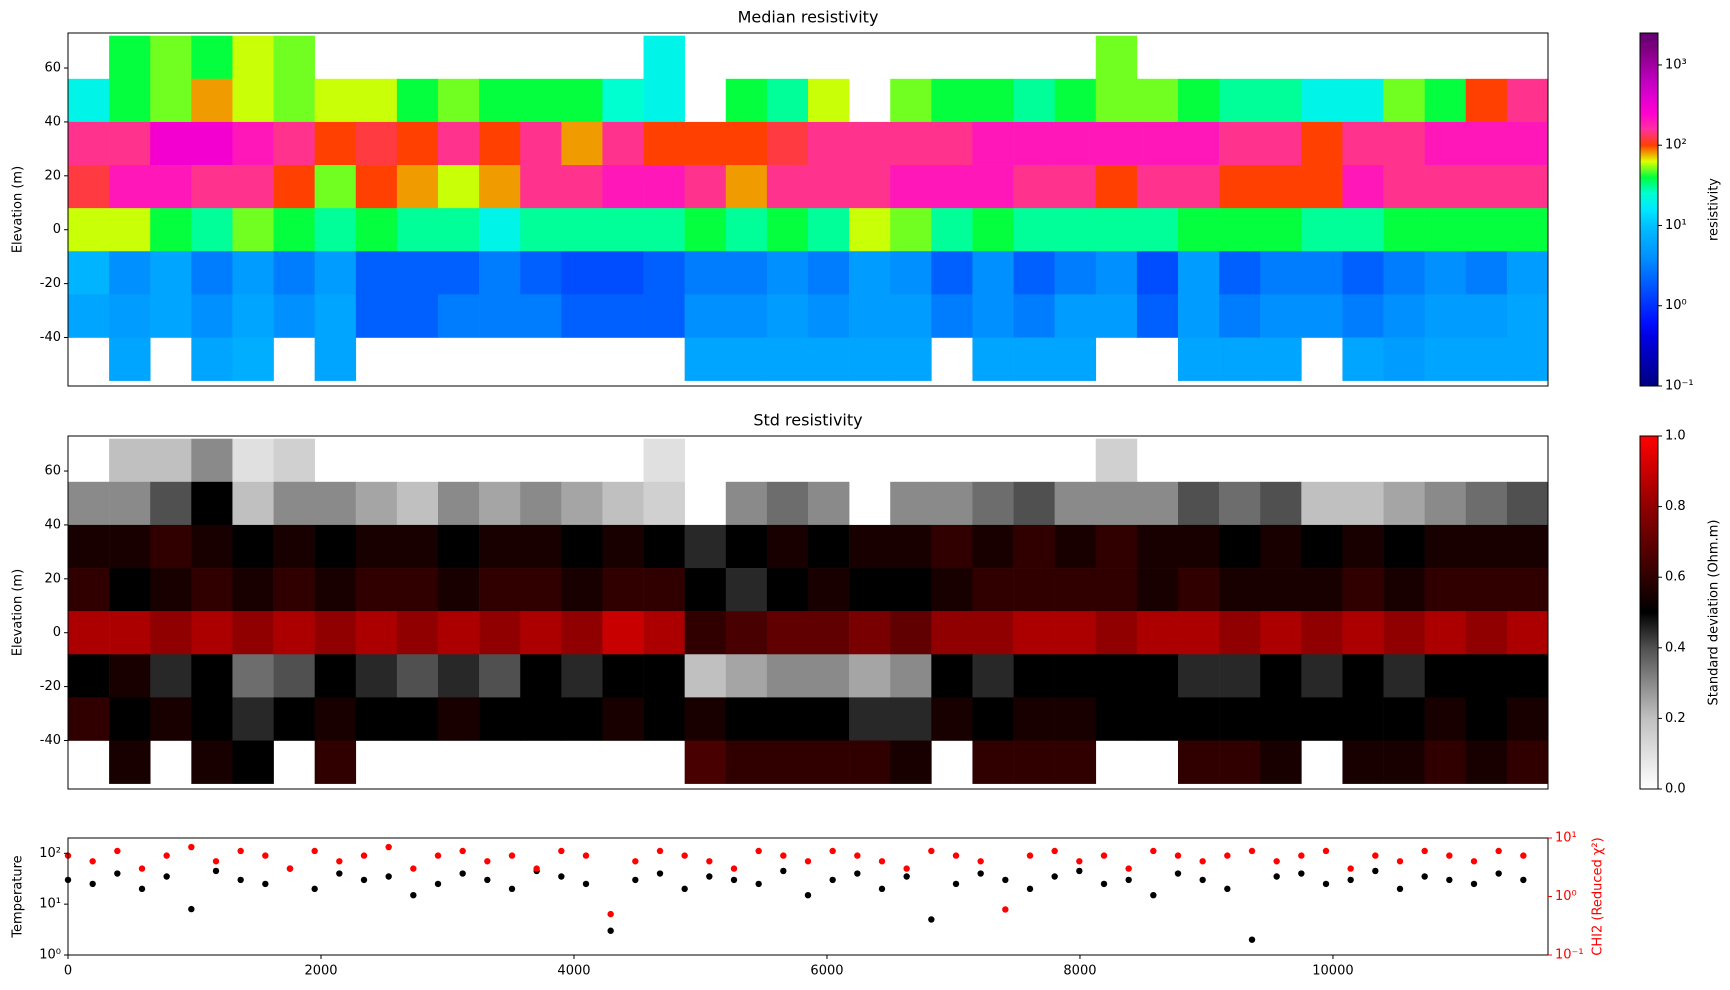  What do you see at coordinates (808, 17) in the screenshot?
I see `chart-title: Median resistivity` at bounding box center [808, 17].